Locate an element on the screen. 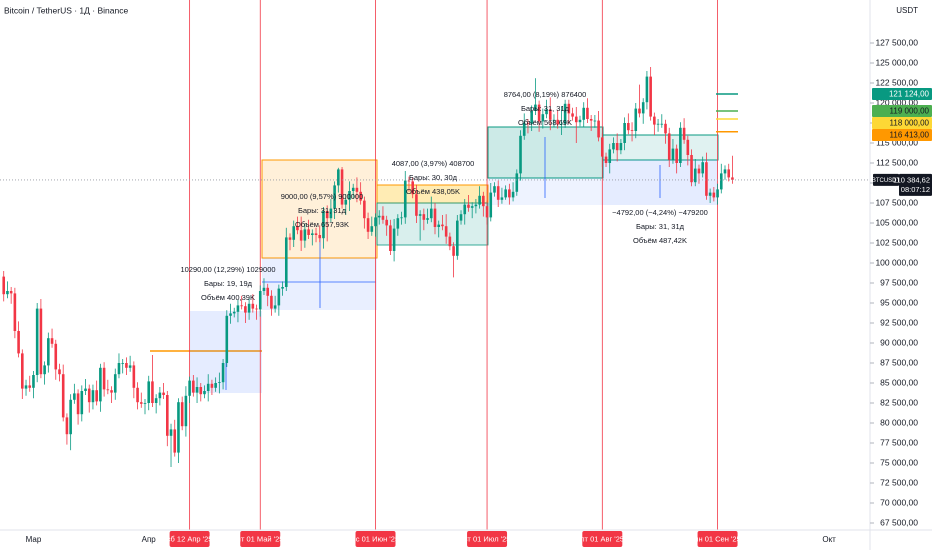 The image size is (932, 550). date-marker-label: вт 01 Июл '25 is located at coordinates (487, 538).